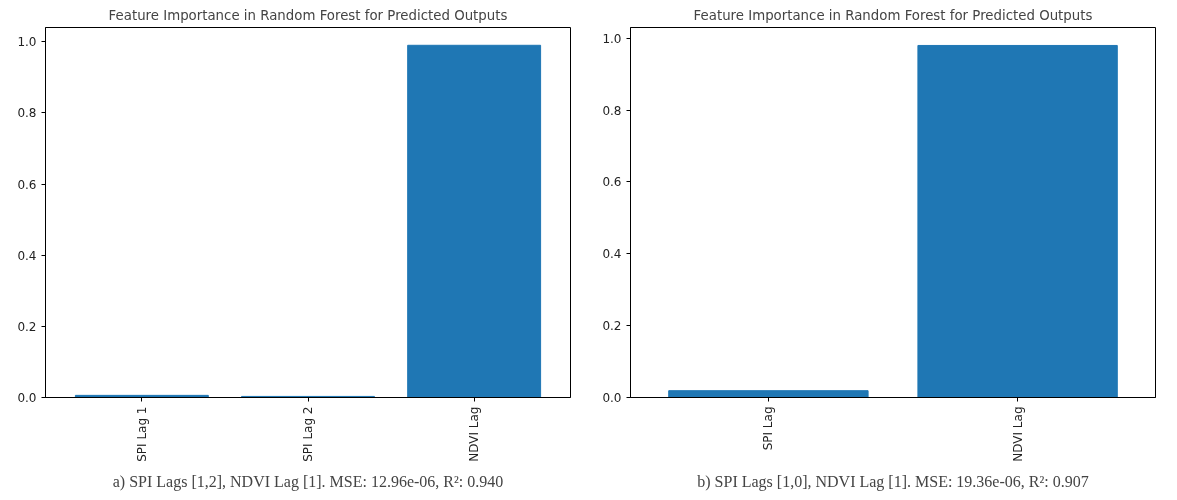 Image resolution: width=1177 pixels, height=500 pixels. Describe the element at coordinates (768, 428) in the screenshot. I see `x-tick-label: SPI Lag` at that location.